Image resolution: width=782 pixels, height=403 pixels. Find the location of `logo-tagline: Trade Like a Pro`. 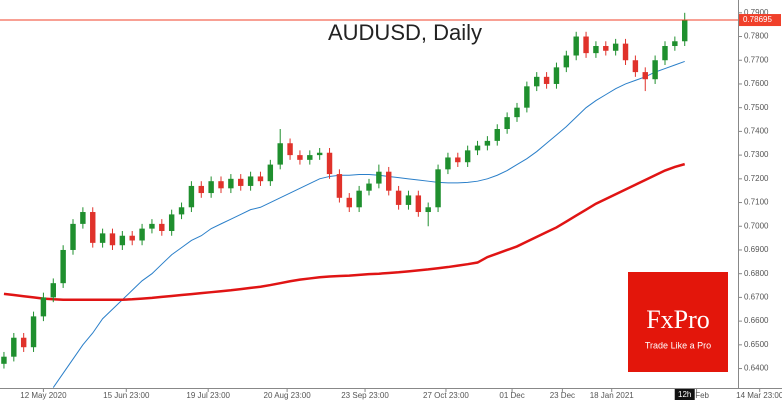

logo-tagline: Trade Like a Pro is located at coordinates (678, 345).